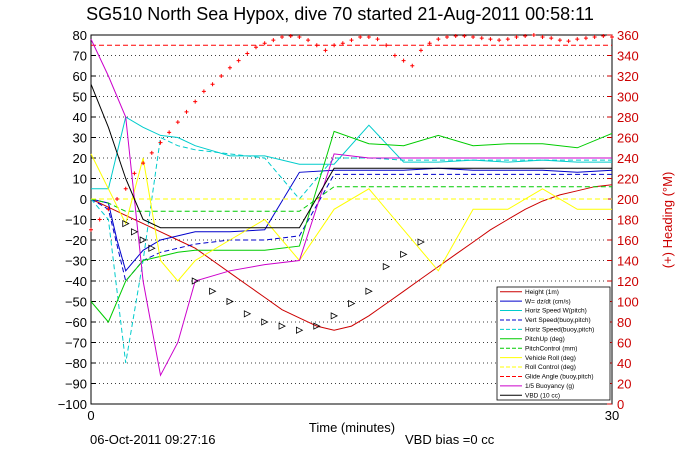 The width and height of the screenshot is (681, 454). Describe the element at coordinates (620, 404) in the screenshot. I see `y2-tick-label: 0` at that location.